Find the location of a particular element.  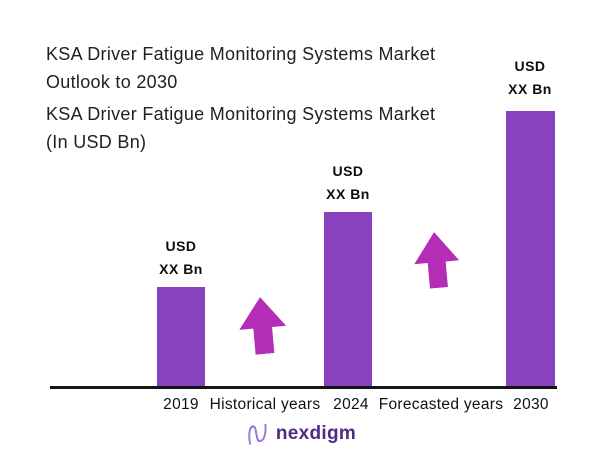

x-axis-line is located at coordinates (303, 387).